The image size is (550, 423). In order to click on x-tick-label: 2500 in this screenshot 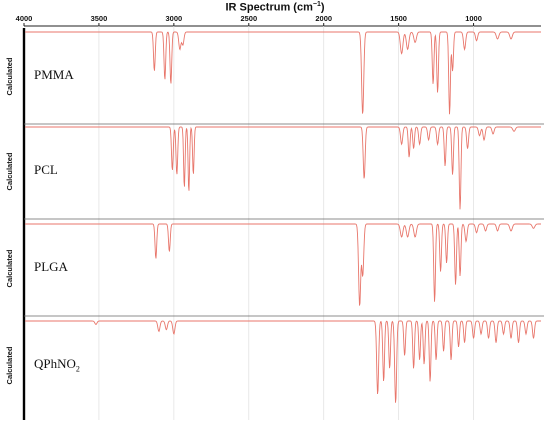, I will do `click(248, 18)`.